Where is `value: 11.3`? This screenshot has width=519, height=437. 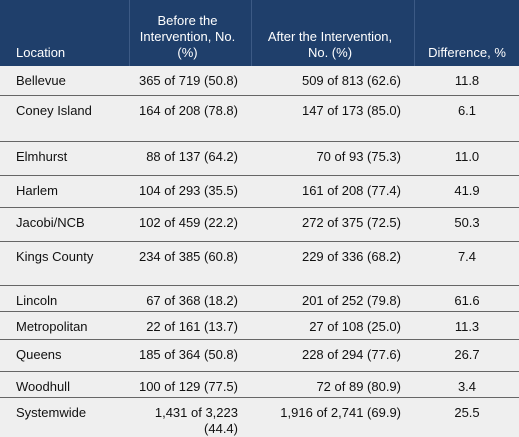 value: 11.3 is located at coordinates (467, 326).